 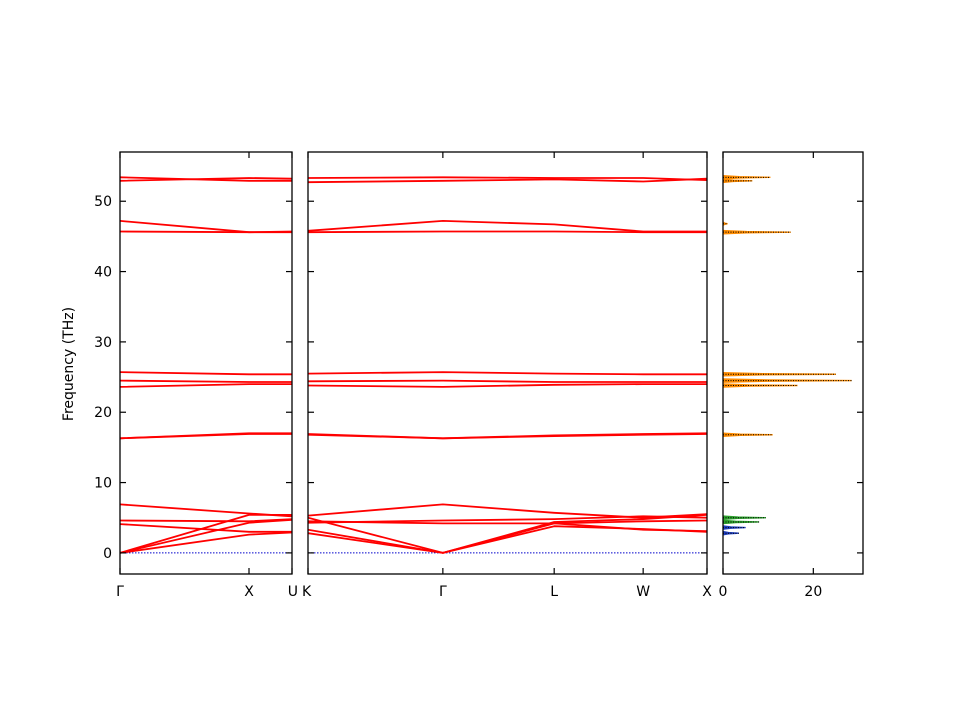 What do you see at coordinates (293, 592) in the screenshot?
I see `kpoint-label: U` at bounding box center [293, 592].